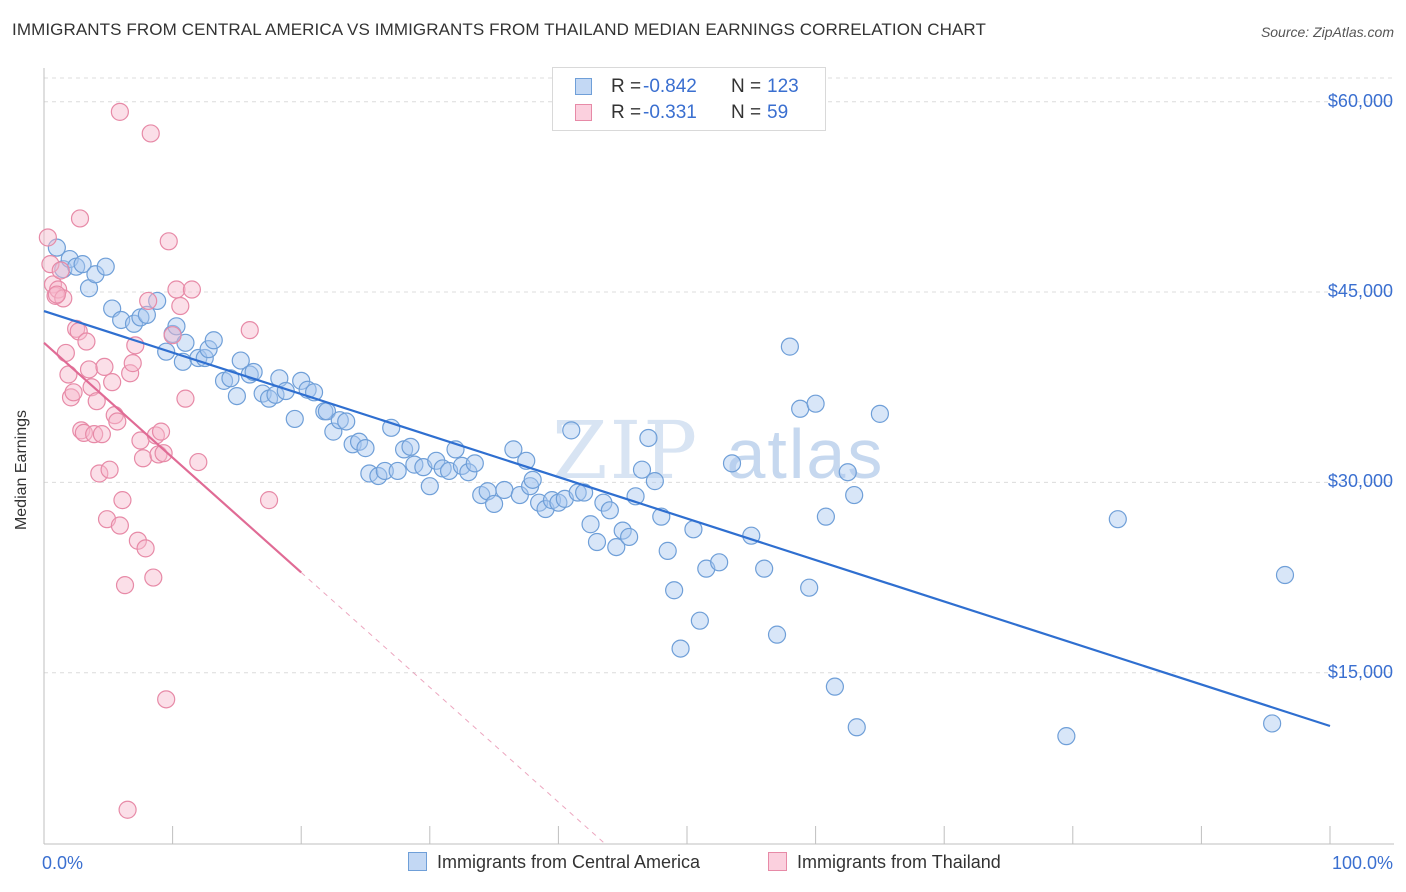  What do you see at coordinates (778, 112) in the screenshot?
I see `legend-n-value: 59` at bounding box center [778, 112].